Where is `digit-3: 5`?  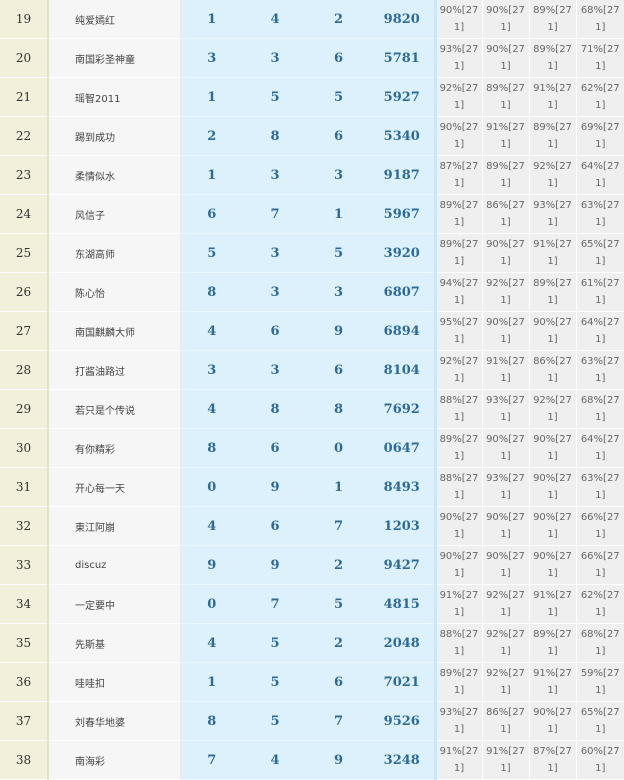
digit-3: 5 is located at coordinates (338, 604).